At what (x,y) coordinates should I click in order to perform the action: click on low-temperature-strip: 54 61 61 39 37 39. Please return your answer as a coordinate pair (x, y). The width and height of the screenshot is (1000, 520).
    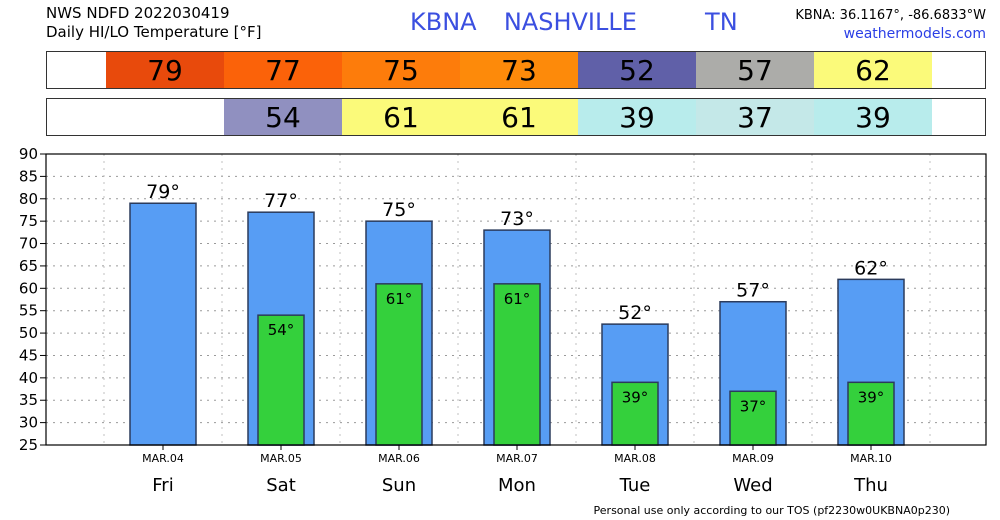
    Looking at the image, I should click on (516, 117).